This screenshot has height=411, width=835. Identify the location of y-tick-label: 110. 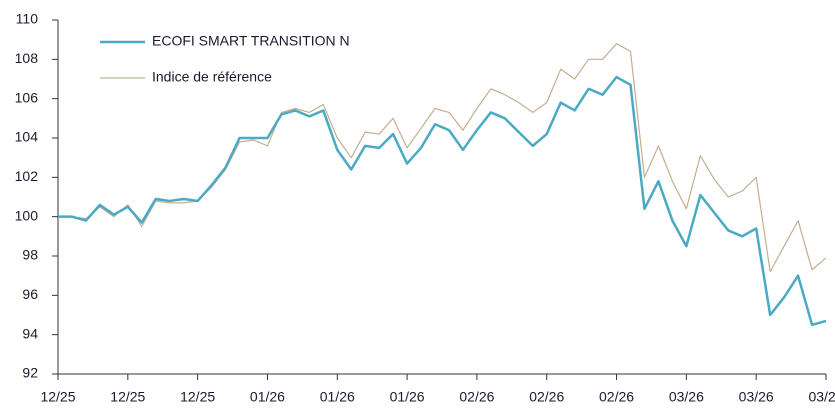
(27, 19).